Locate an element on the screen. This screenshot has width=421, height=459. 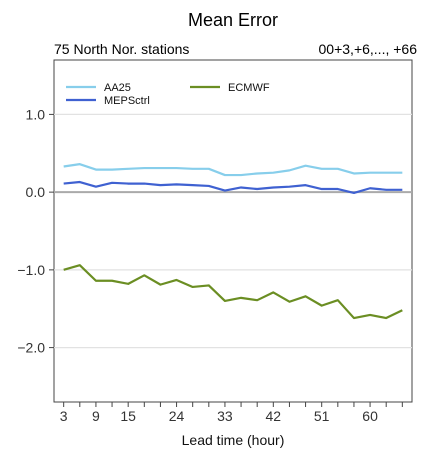
x-tick-label-0: 3 is located at coordinates (64, 416).